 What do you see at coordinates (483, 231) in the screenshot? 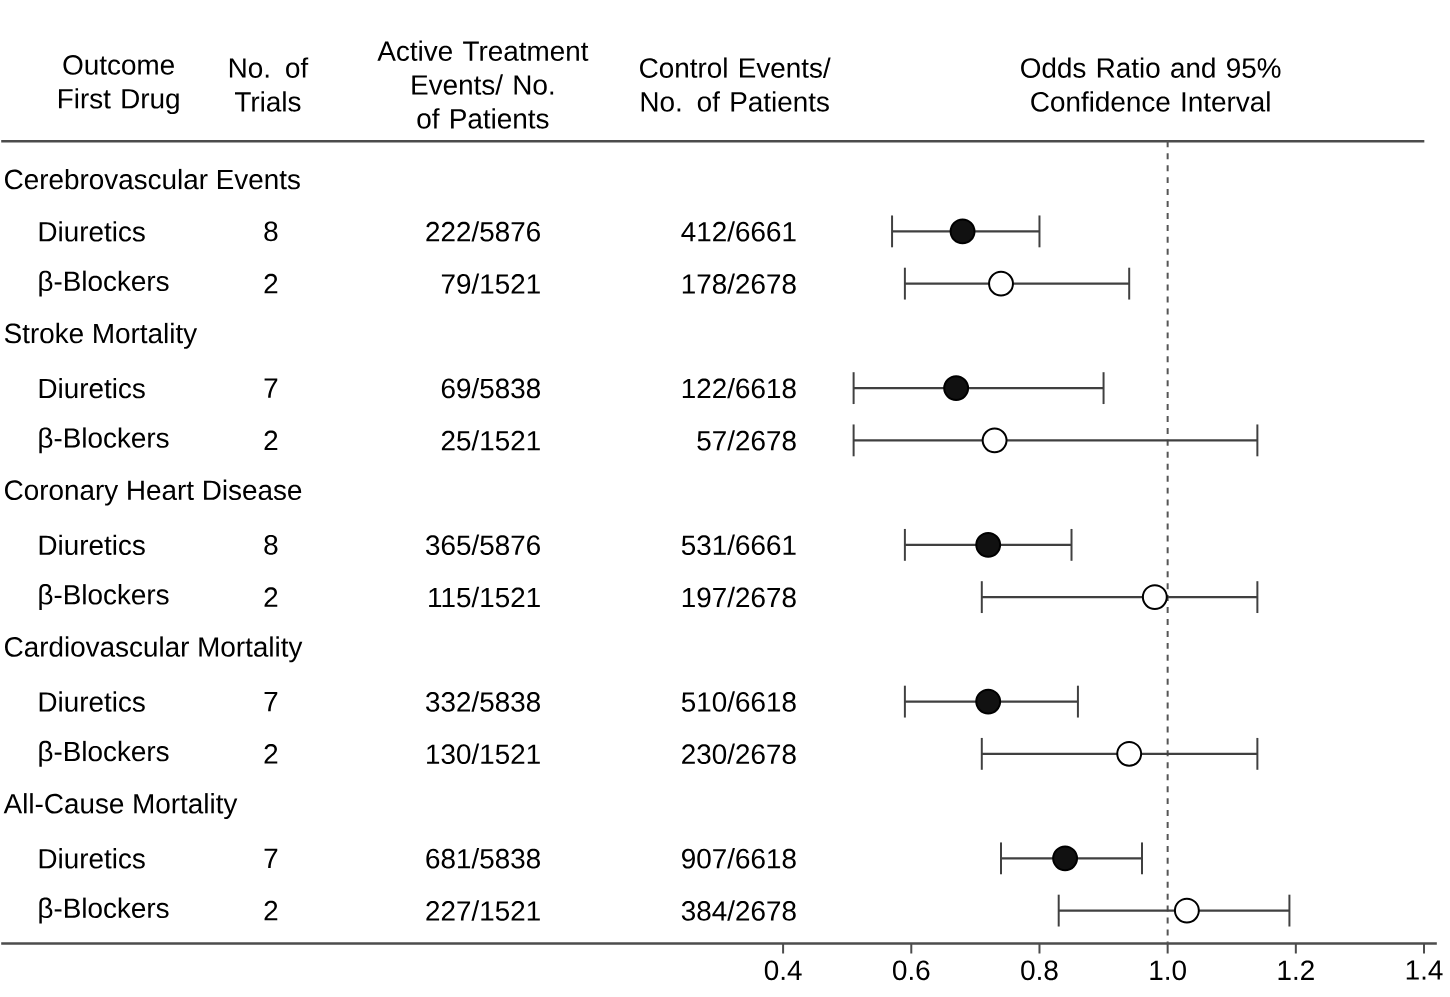
I see `annotation: 222/5876` at bounding box center [483, 231].